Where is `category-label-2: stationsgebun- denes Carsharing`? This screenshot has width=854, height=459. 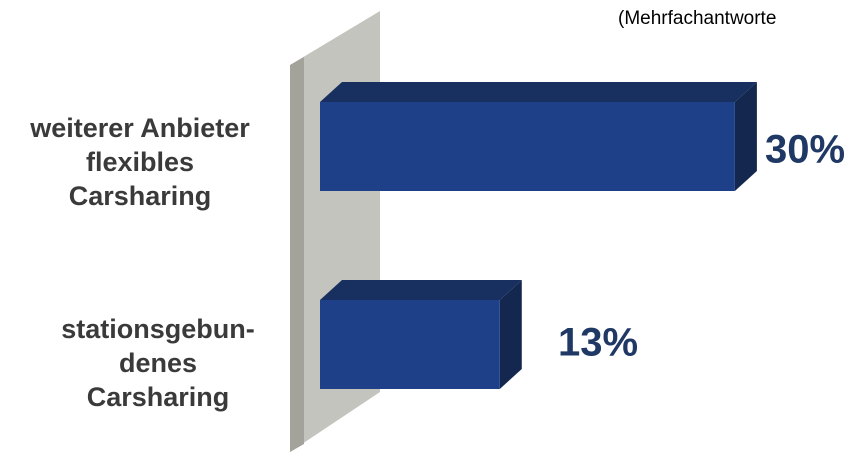 category-label-2: stationsgebun- denes Carsharing is located at coordinates (158, 363).